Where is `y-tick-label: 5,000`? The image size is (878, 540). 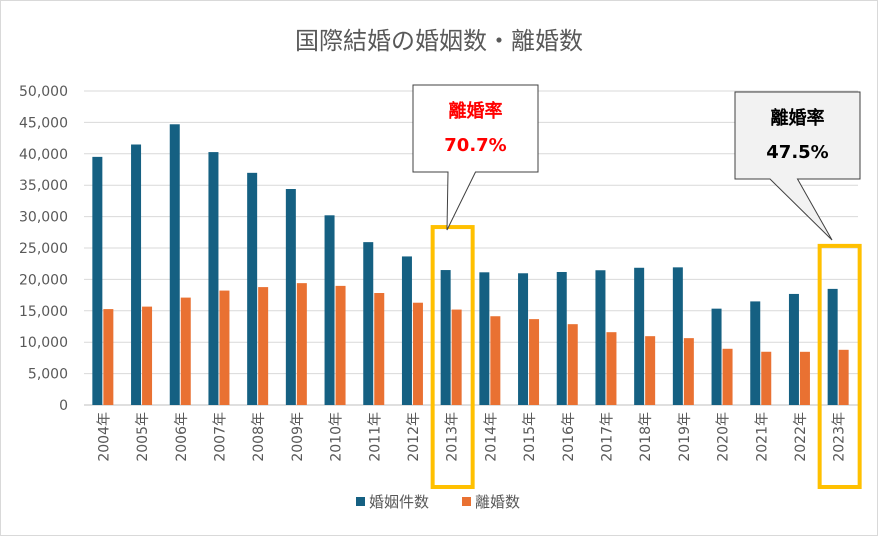
y-tick-label: 5,000 is located at coordinates (48, 375).